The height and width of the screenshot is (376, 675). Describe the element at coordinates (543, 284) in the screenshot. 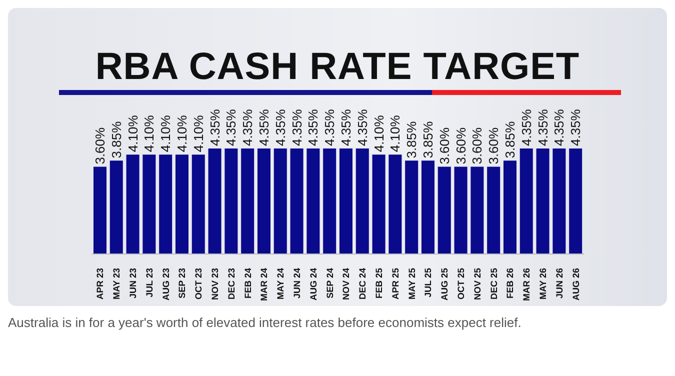

I see `x-tick-label: MAY 26` at that location.